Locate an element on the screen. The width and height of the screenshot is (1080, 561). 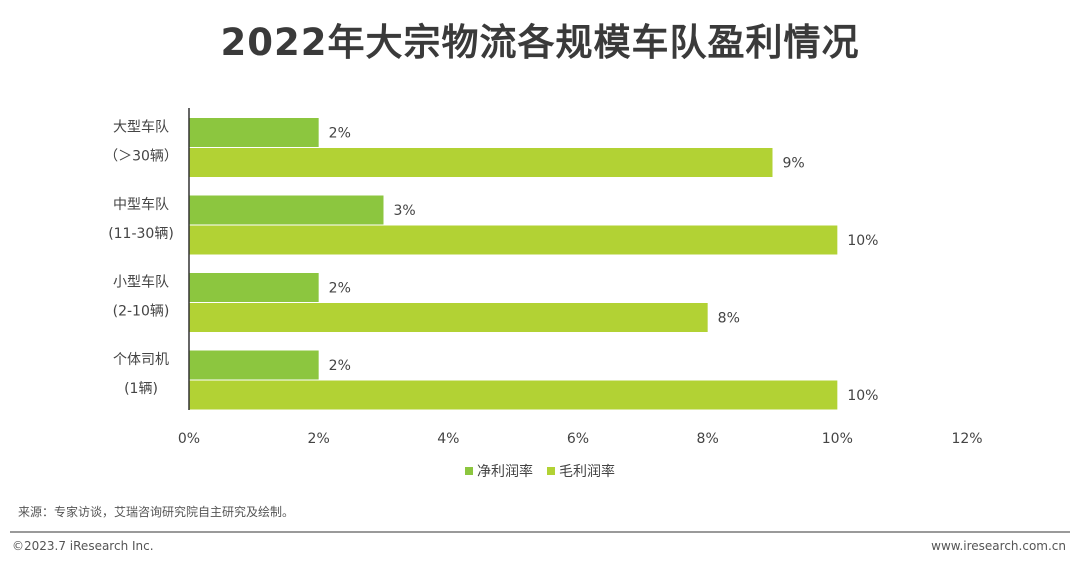
copyright-text: ©2023.7 iResearch Inc. is located at coordinates (83, 546).